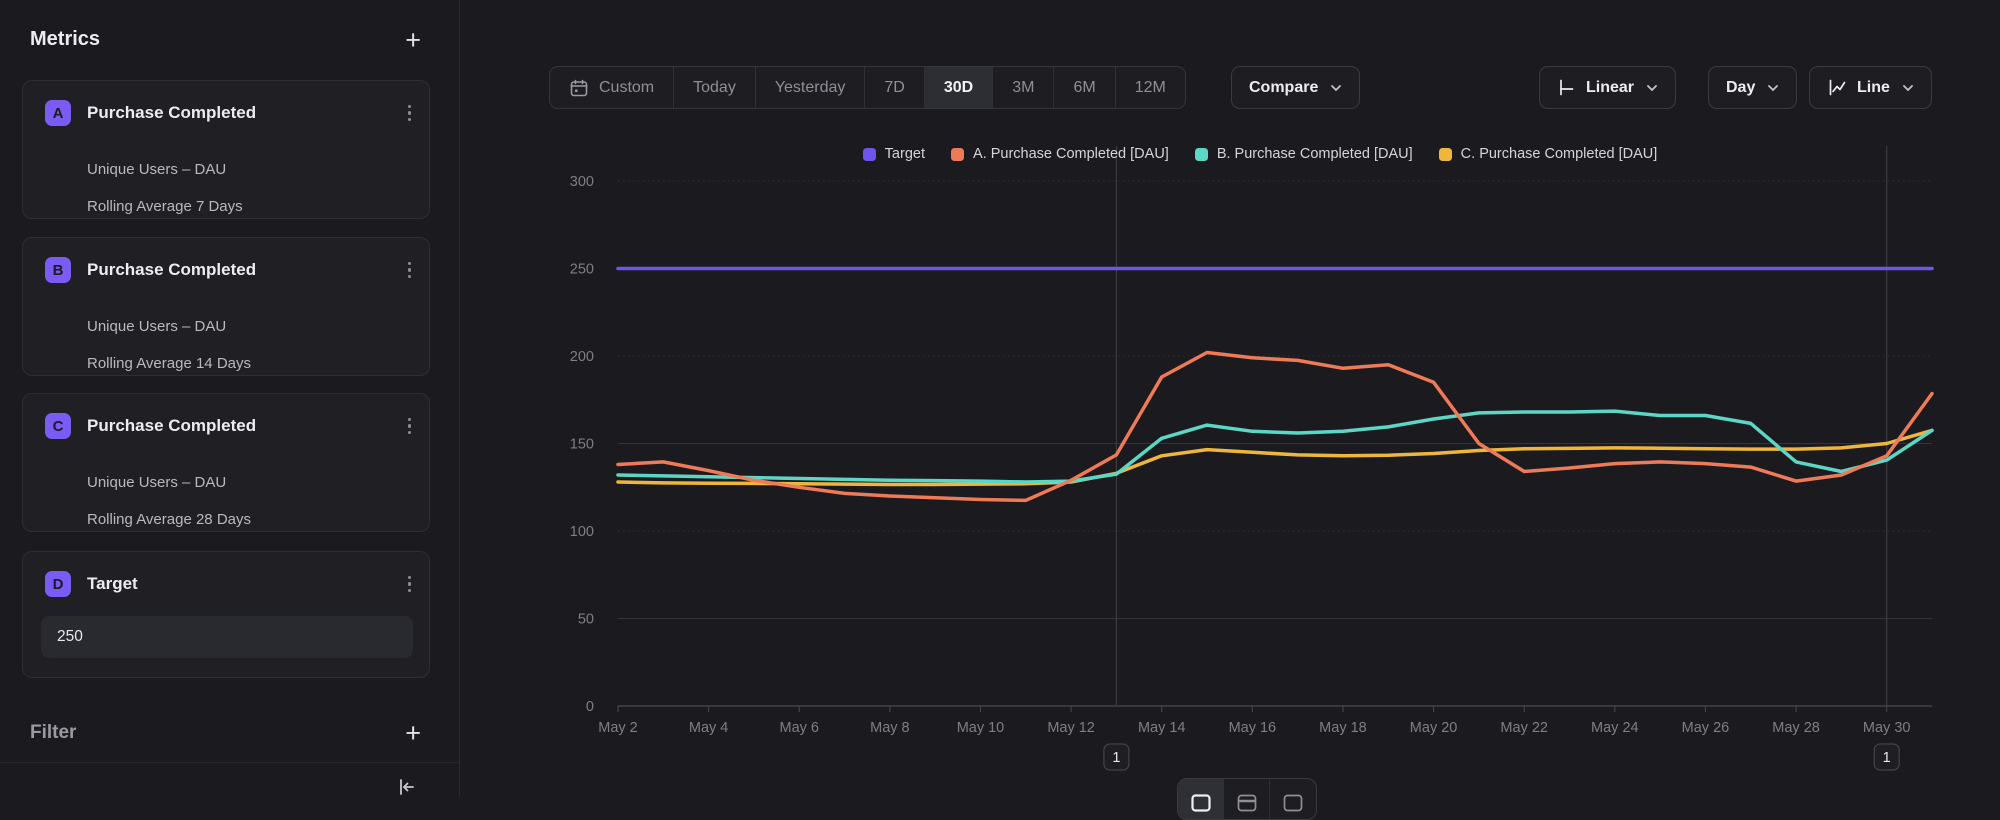  I want to click on filter-section: Filter +, so click(225, 733).